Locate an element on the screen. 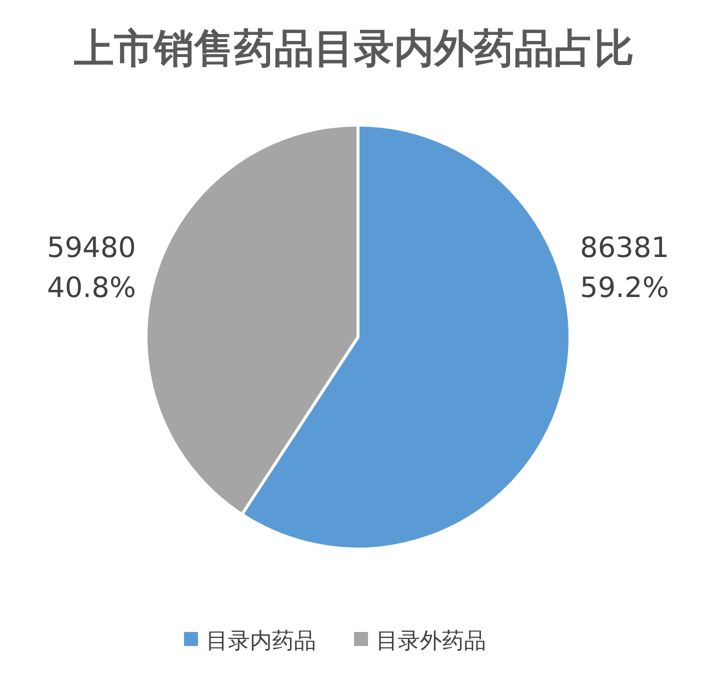 The width and height of the screenshot is (708, 684). data-label: 86381 59.2% is located at coordinates (625, 267).